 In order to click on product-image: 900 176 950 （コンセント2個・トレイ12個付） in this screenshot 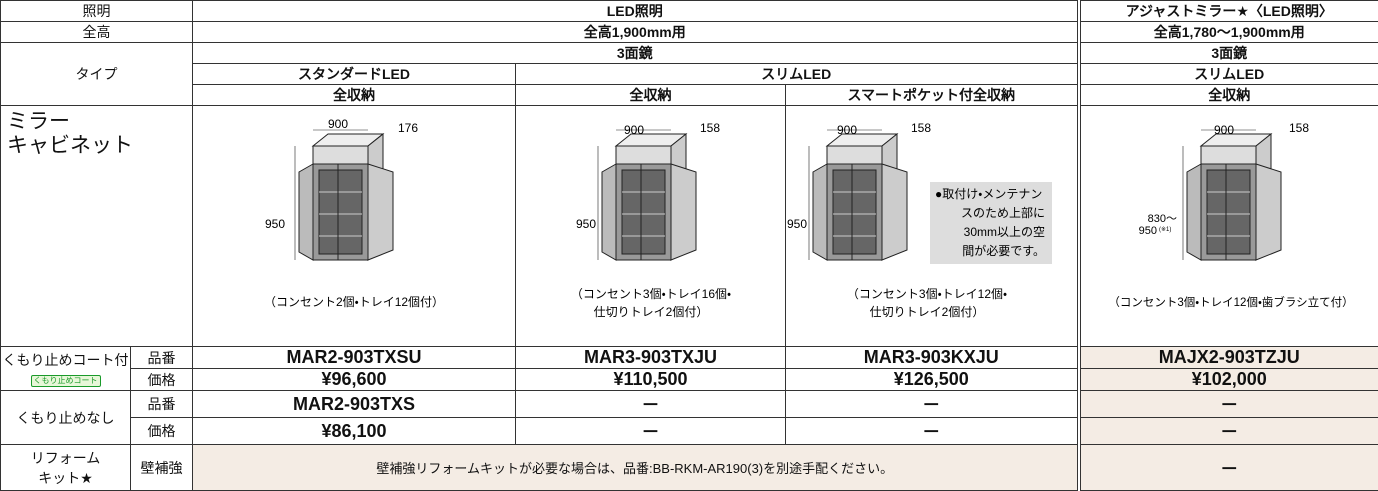, I will do `click(354, 226)`.